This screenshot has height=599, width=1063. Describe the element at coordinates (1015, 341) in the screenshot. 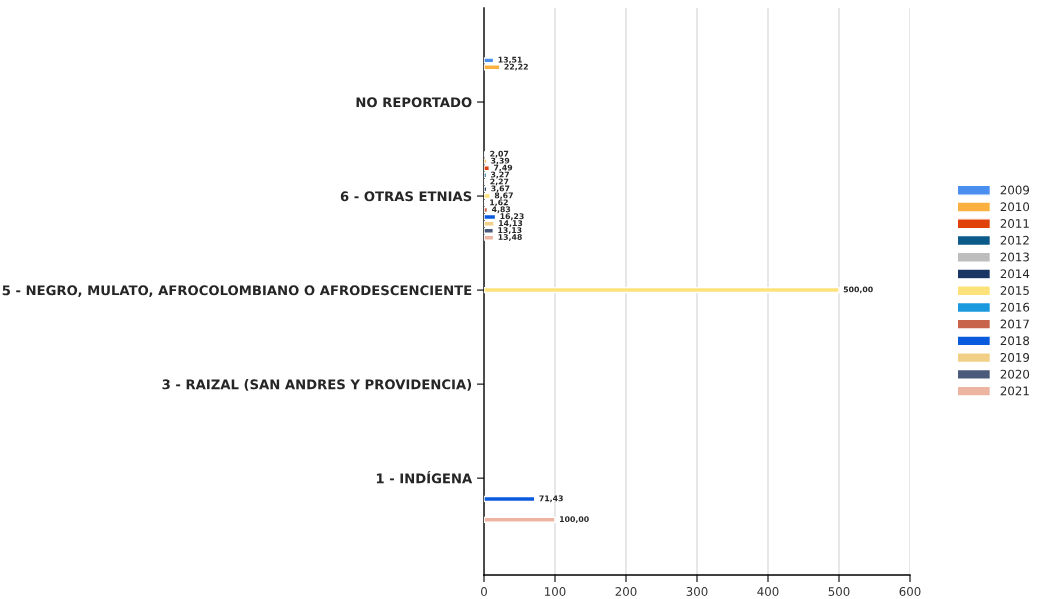

I see `legend-label: 2018` at that location.